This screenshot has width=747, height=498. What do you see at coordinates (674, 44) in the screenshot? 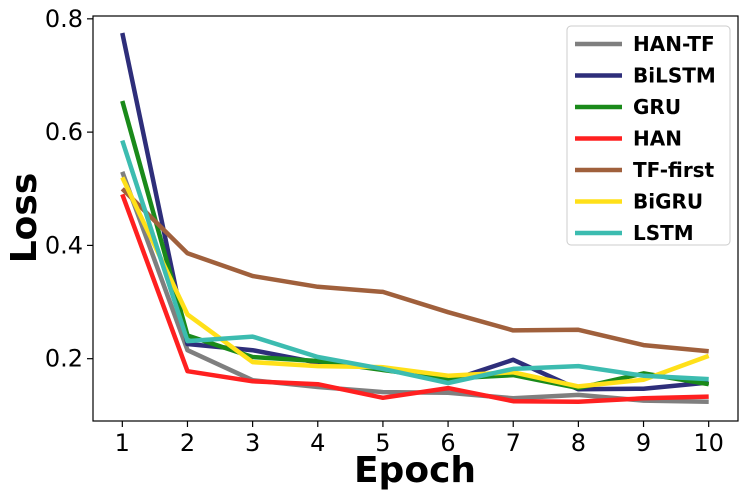
I see `legend-label: HAN-TF` at bounding box center [674, 44].